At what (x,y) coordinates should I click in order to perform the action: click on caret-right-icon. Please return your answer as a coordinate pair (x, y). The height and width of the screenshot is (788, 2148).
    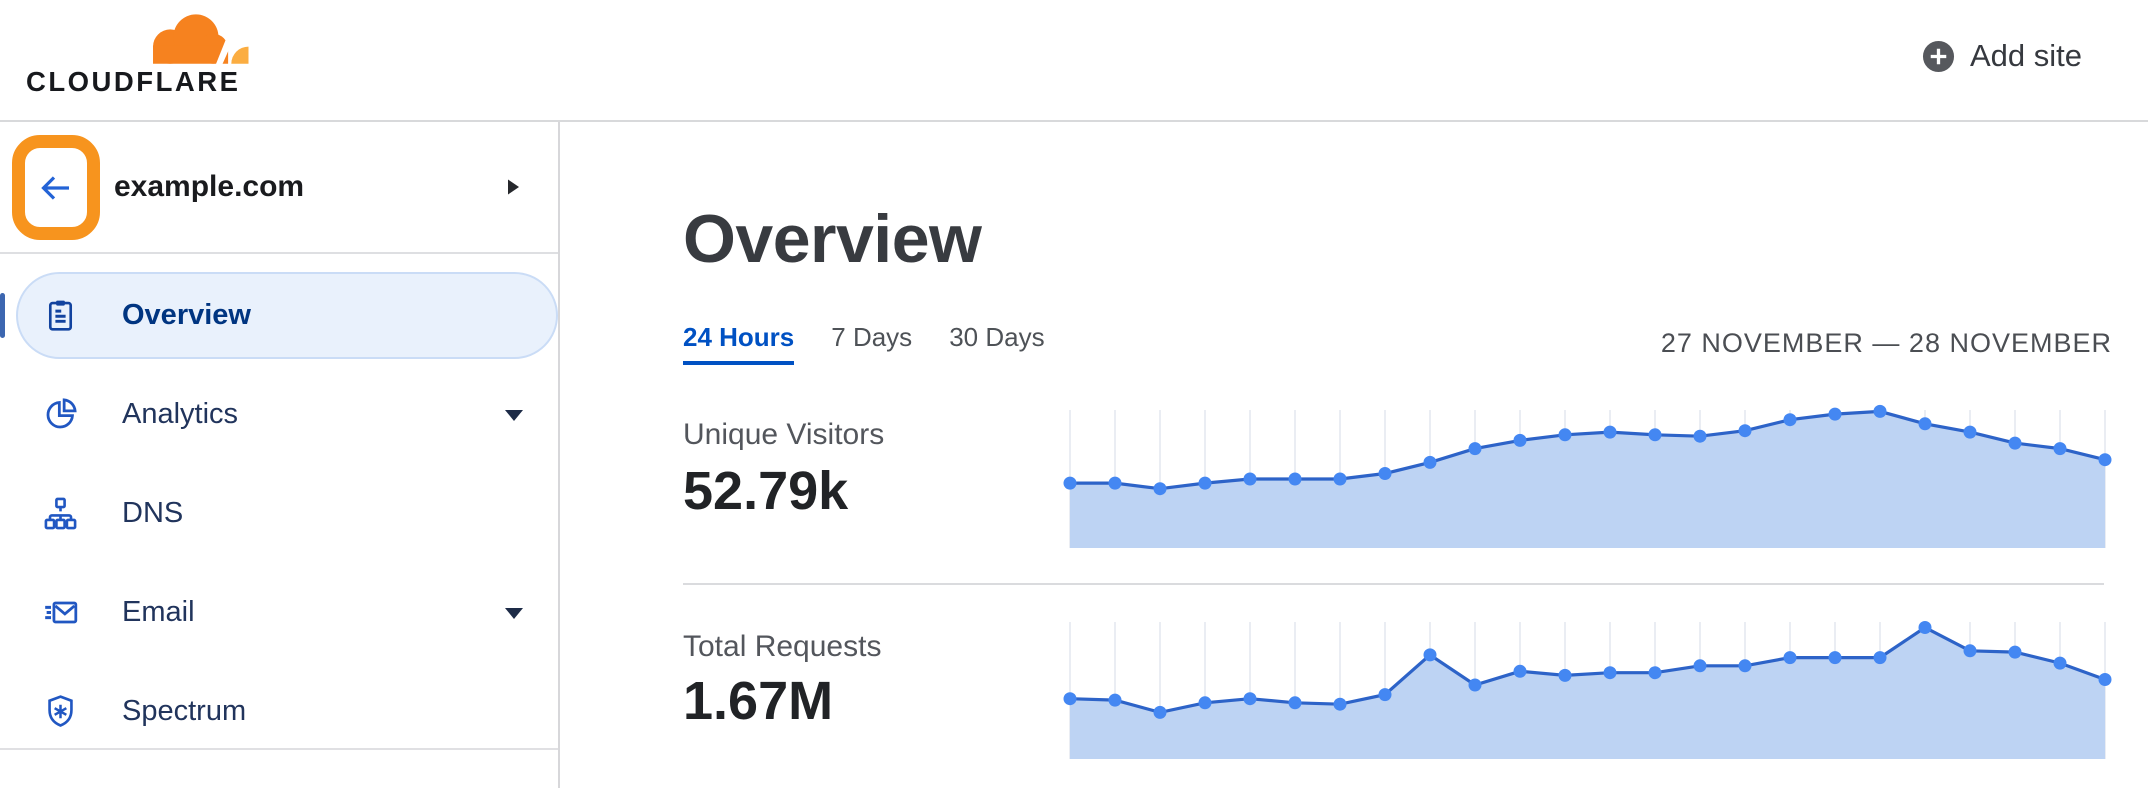
    Looking at the image, I should click on (513, 187).